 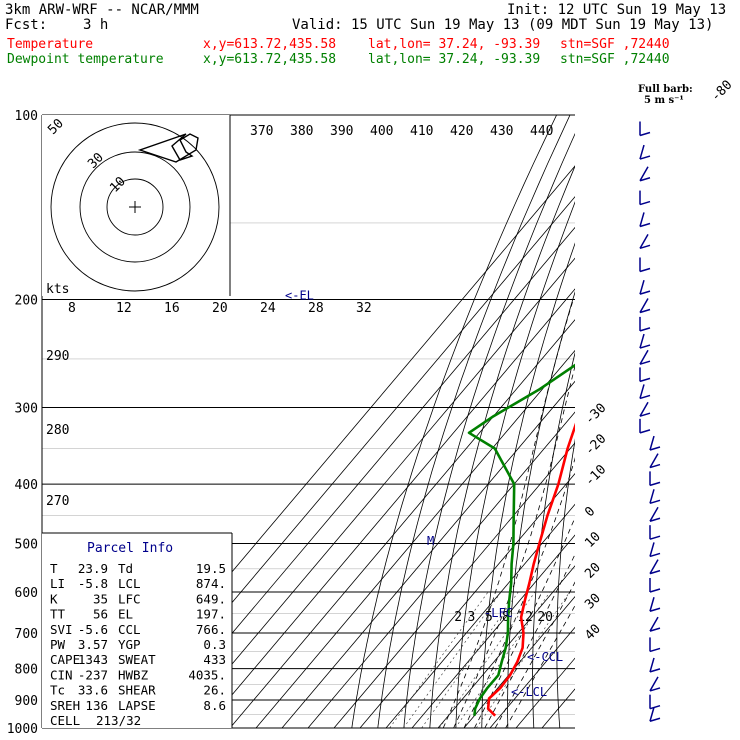 I want to click on parcel-value-left: -237, so click(x=93, y=674).